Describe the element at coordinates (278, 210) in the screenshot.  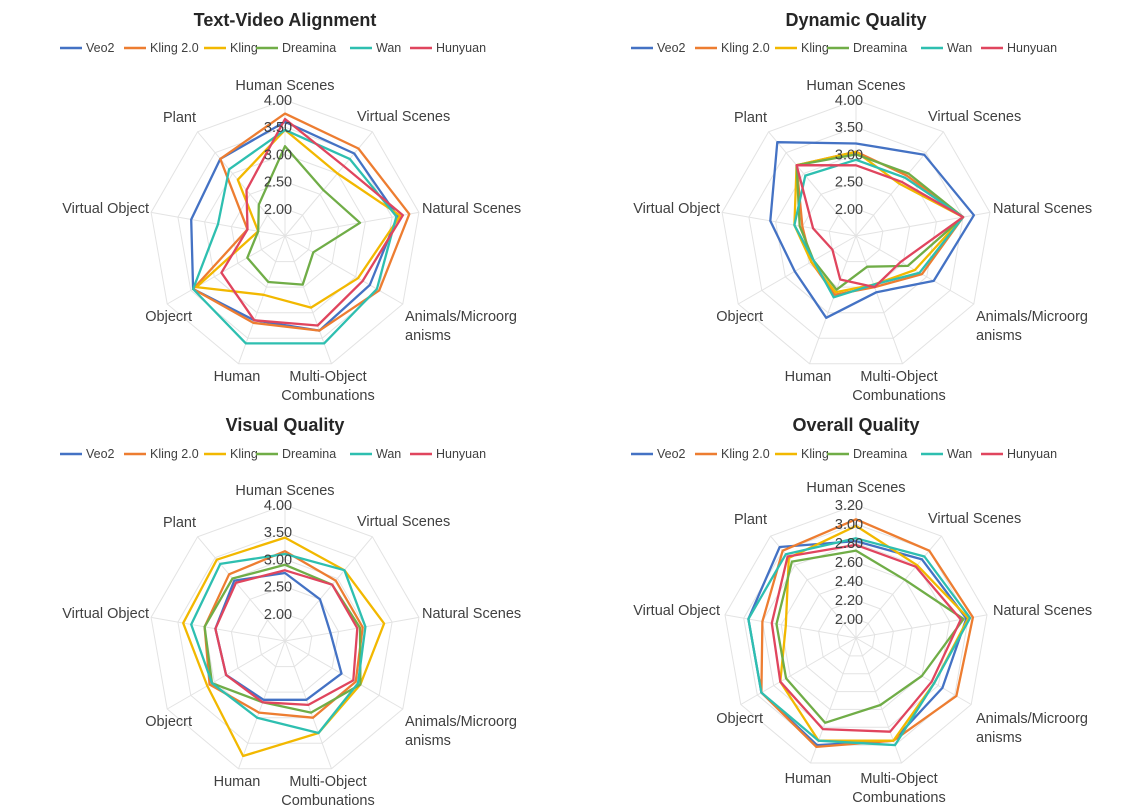
I see `tick-label: 2.00` at that location.